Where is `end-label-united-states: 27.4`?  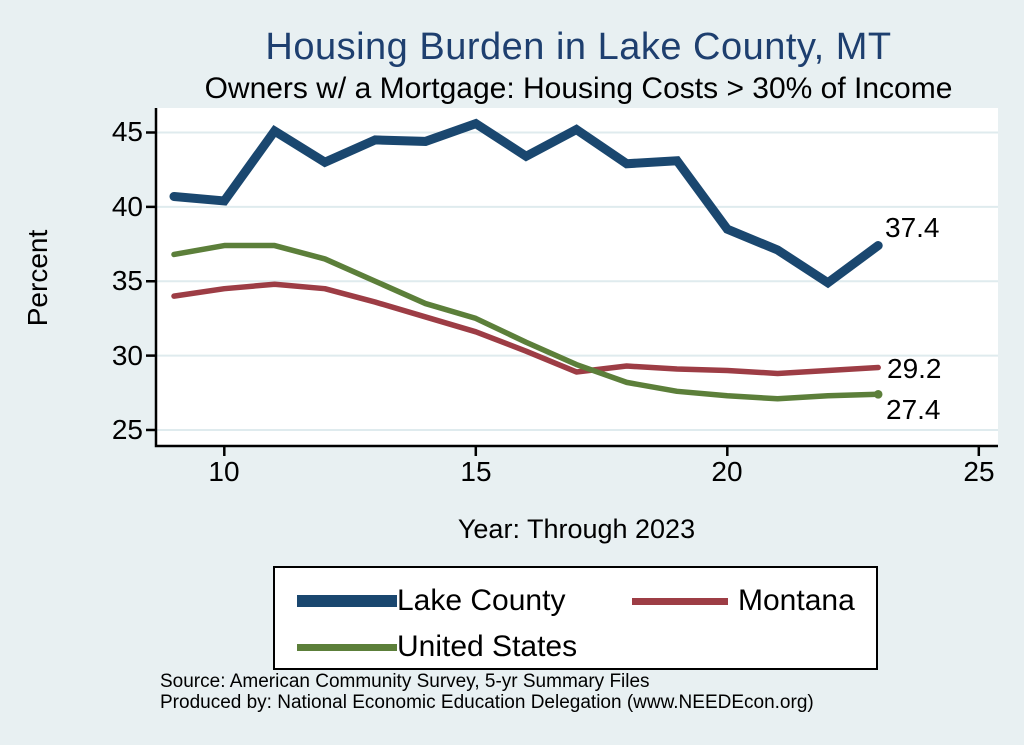
end-label-united-states: 27.4 is located at coordinates (913, 409).